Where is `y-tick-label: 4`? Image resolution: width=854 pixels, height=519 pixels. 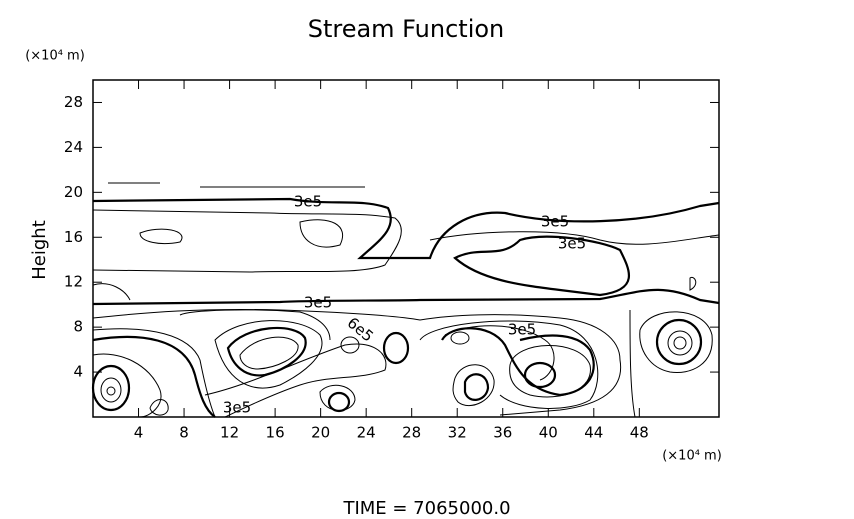
y-tick-label: 4 is located at coordinates (78, 372).